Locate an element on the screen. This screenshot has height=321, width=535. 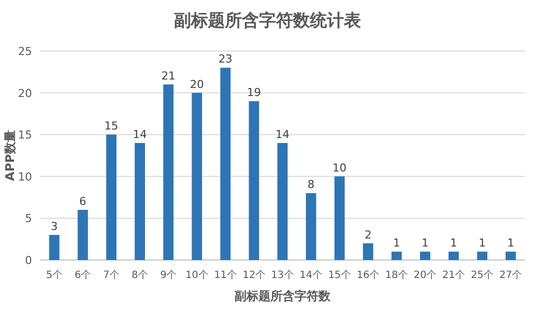
x-tick-label: 10个 is located at coordinates (197, 275).